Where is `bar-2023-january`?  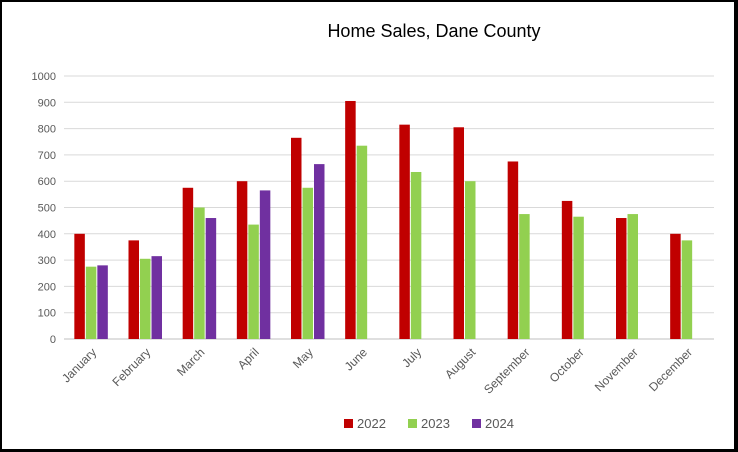 bar-2023-january is located at coordinates (91, 302).